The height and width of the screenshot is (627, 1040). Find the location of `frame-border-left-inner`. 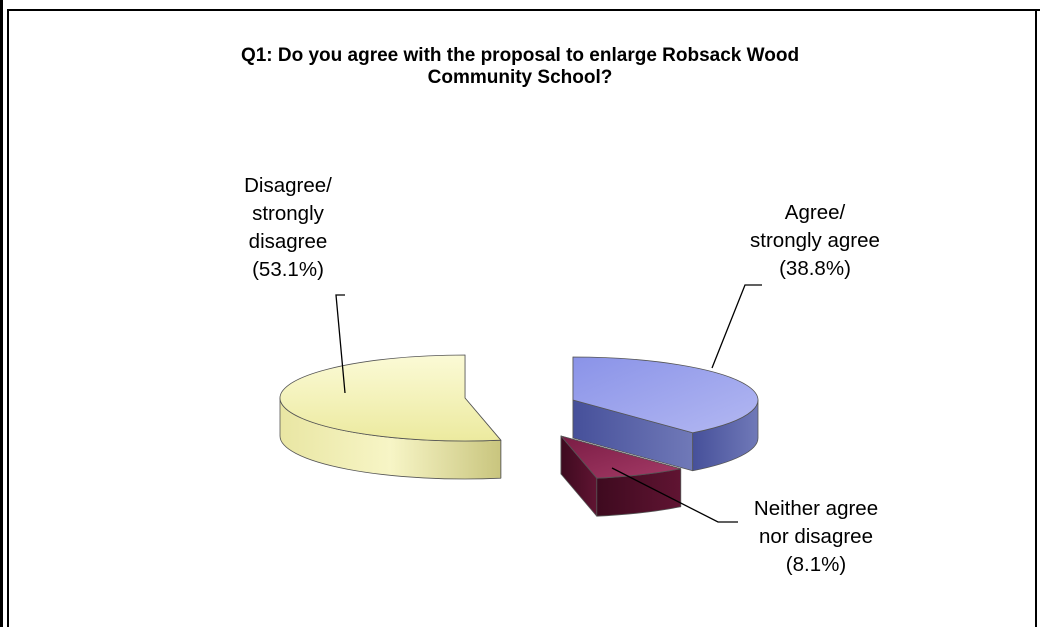

frame-border-left-inner is located at coordinates (8, 318).